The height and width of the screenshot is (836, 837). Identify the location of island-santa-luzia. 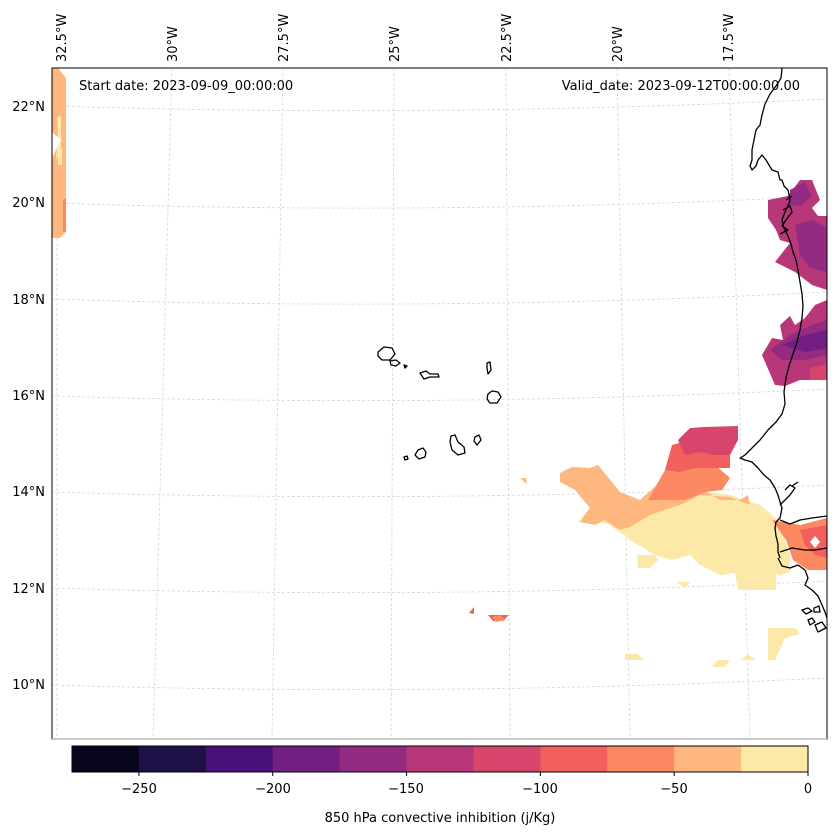
(405, 366).